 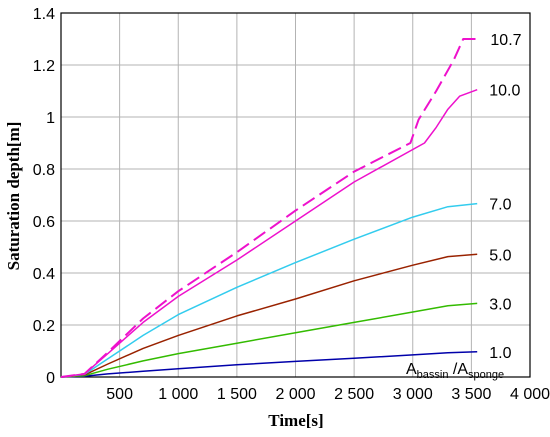 I want to click on x-axis-title: Time[s], so click(x=295, y=420).